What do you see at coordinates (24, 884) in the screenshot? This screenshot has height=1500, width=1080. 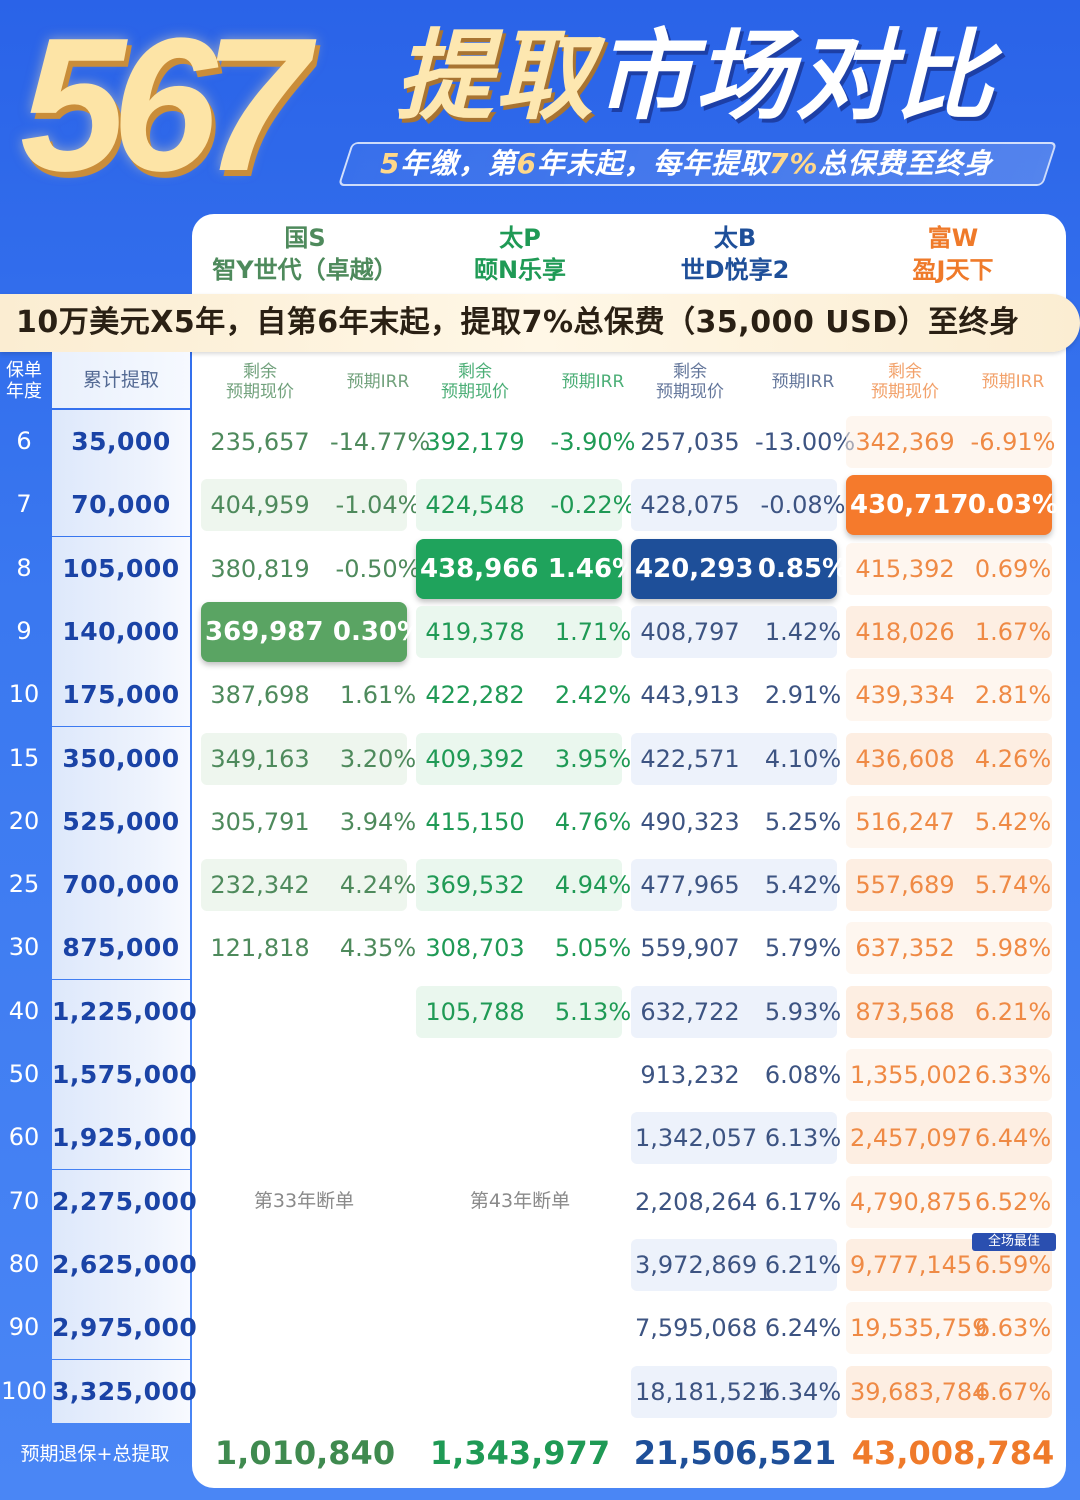 I see `row-year: 25` at bounding box center [24, 884].